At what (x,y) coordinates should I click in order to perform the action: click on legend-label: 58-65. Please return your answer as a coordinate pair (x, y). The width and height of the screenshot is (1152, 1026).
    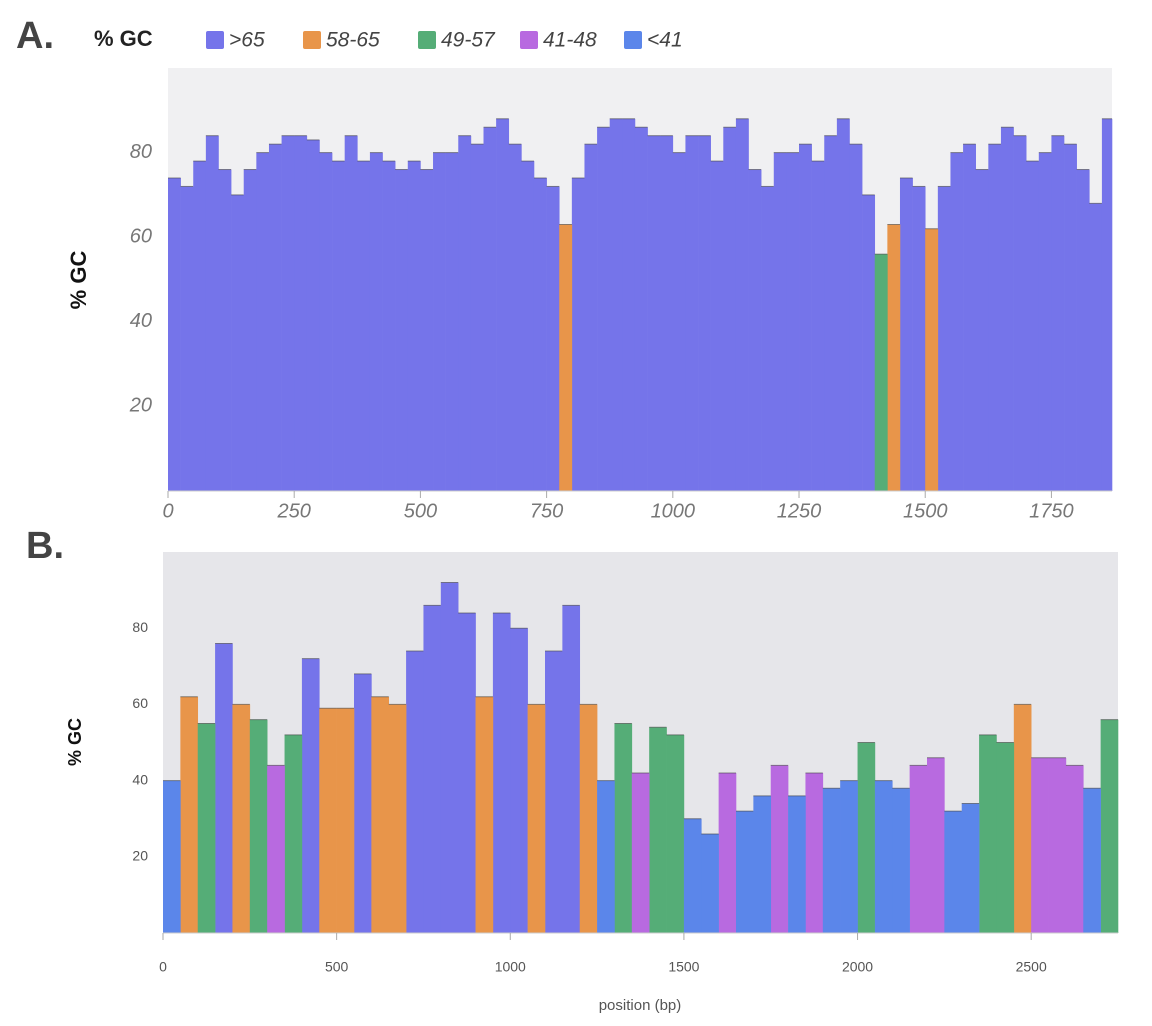
    Looking at the image, I should click on (353, 40).